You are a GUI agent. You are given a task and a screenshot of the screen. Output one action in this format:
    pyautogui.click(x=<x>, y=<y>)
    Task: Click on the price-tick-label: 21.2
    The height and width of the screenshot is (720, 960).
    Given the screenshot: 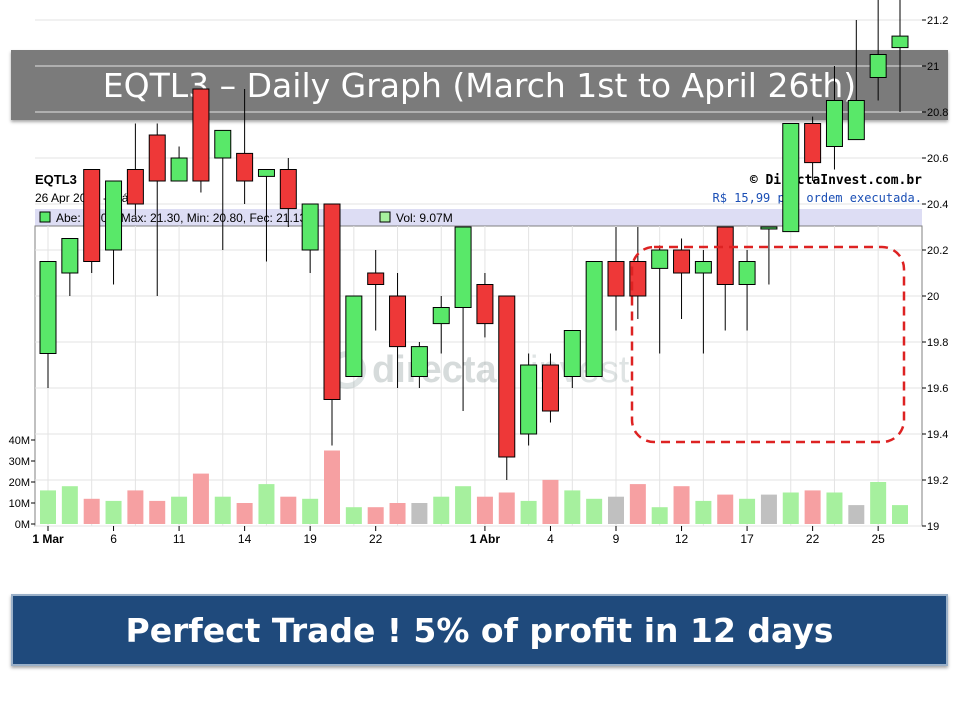 What is the action you would take?
    pyautogui.click(x=937, y=21)
    